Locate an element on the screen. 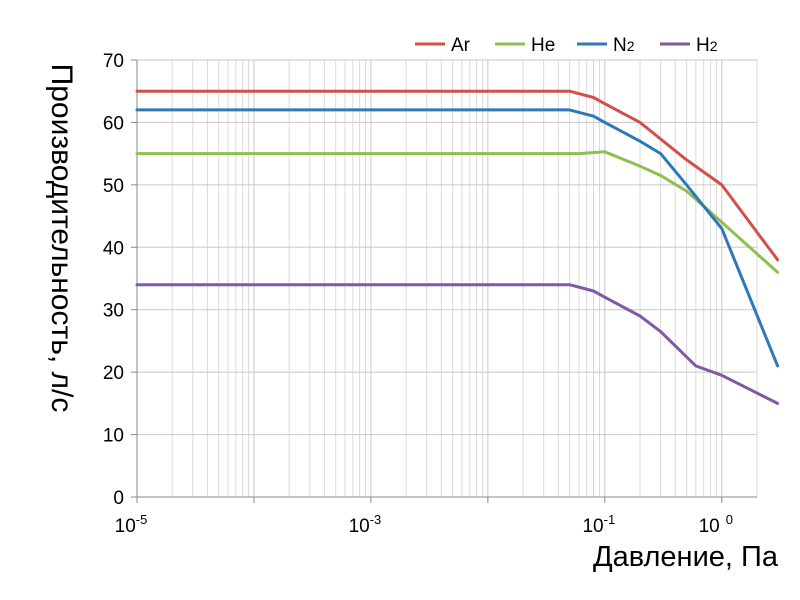  y-tick-label: 50 is located at coordinates (113, 186).